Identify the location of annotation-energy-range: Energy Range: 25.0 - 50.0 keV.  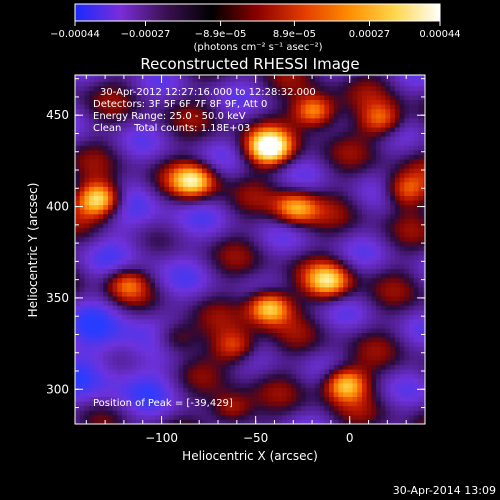
(169, 116).